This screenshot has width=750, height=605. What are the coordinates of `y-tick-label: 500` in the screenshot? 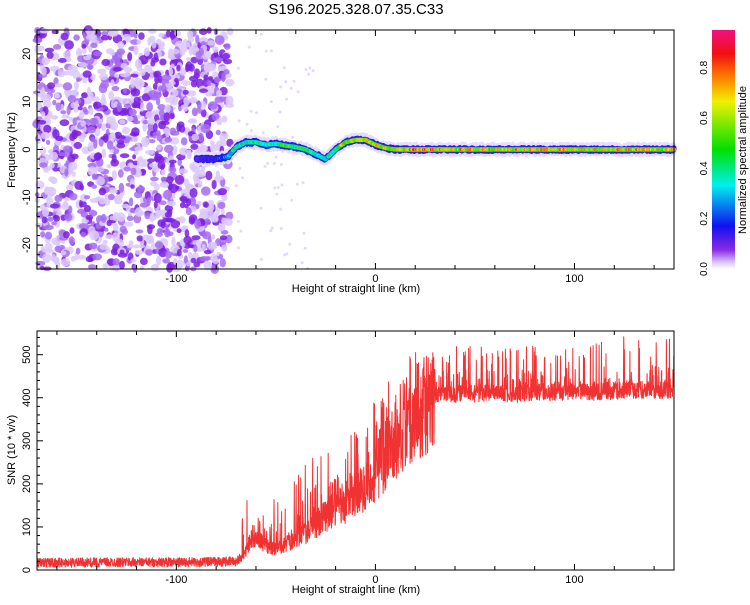 It's located at (27, 355).